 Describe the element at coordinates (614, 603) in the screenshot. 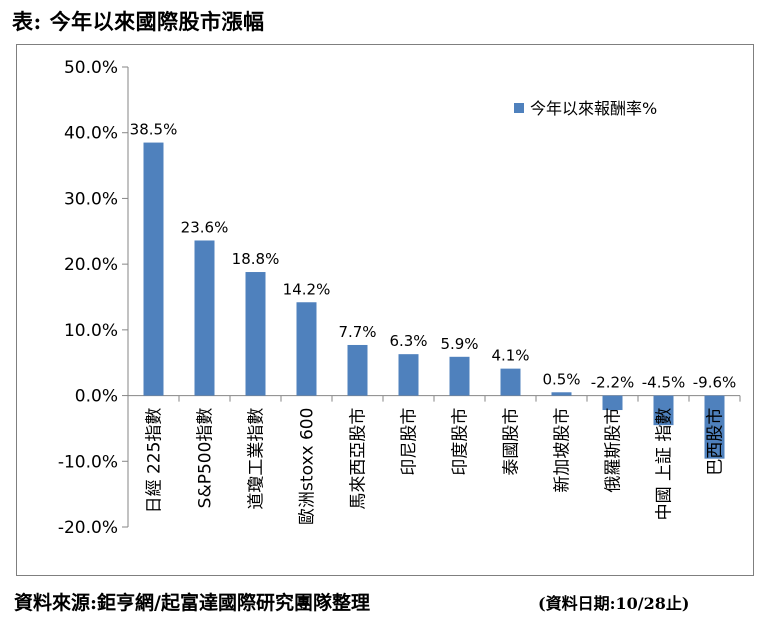

I see `data-date-note: (資料日期:10/28止)` at that location.